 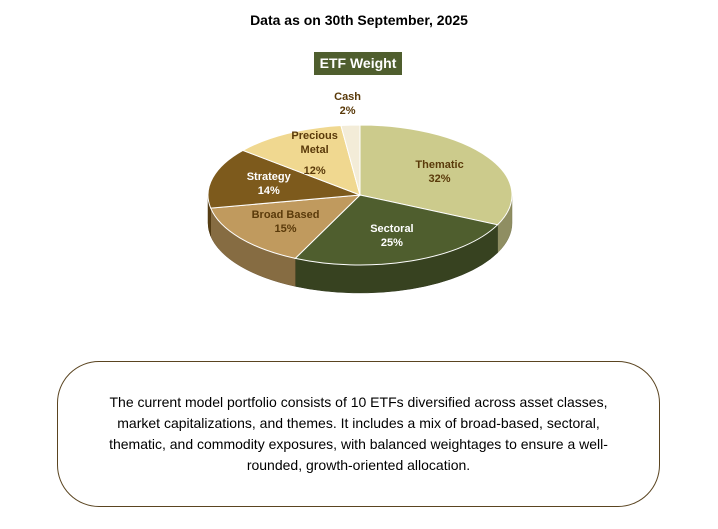 I want to click on slice-value: 25%, so click(x=391, y=242).